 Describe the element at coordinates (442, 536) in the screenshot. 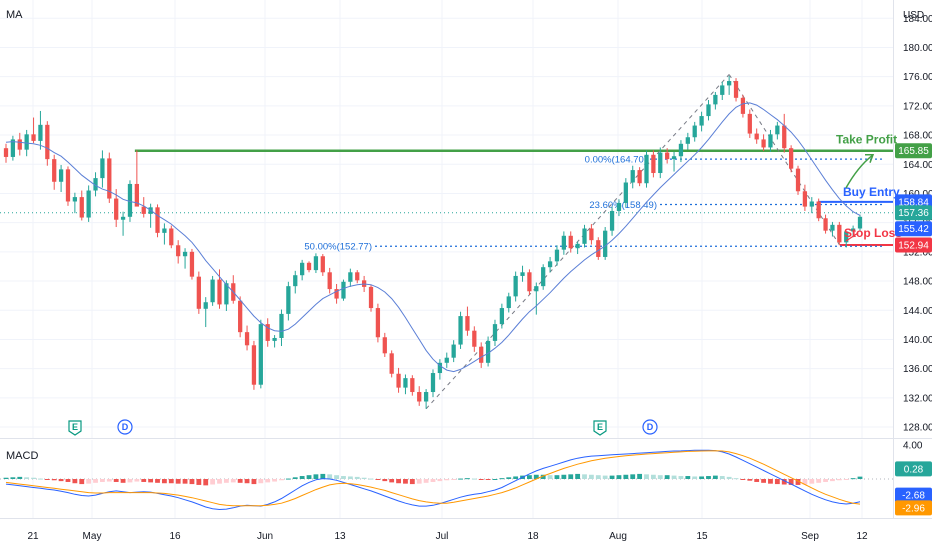

I see `time-tick-label: Jul` at that location.